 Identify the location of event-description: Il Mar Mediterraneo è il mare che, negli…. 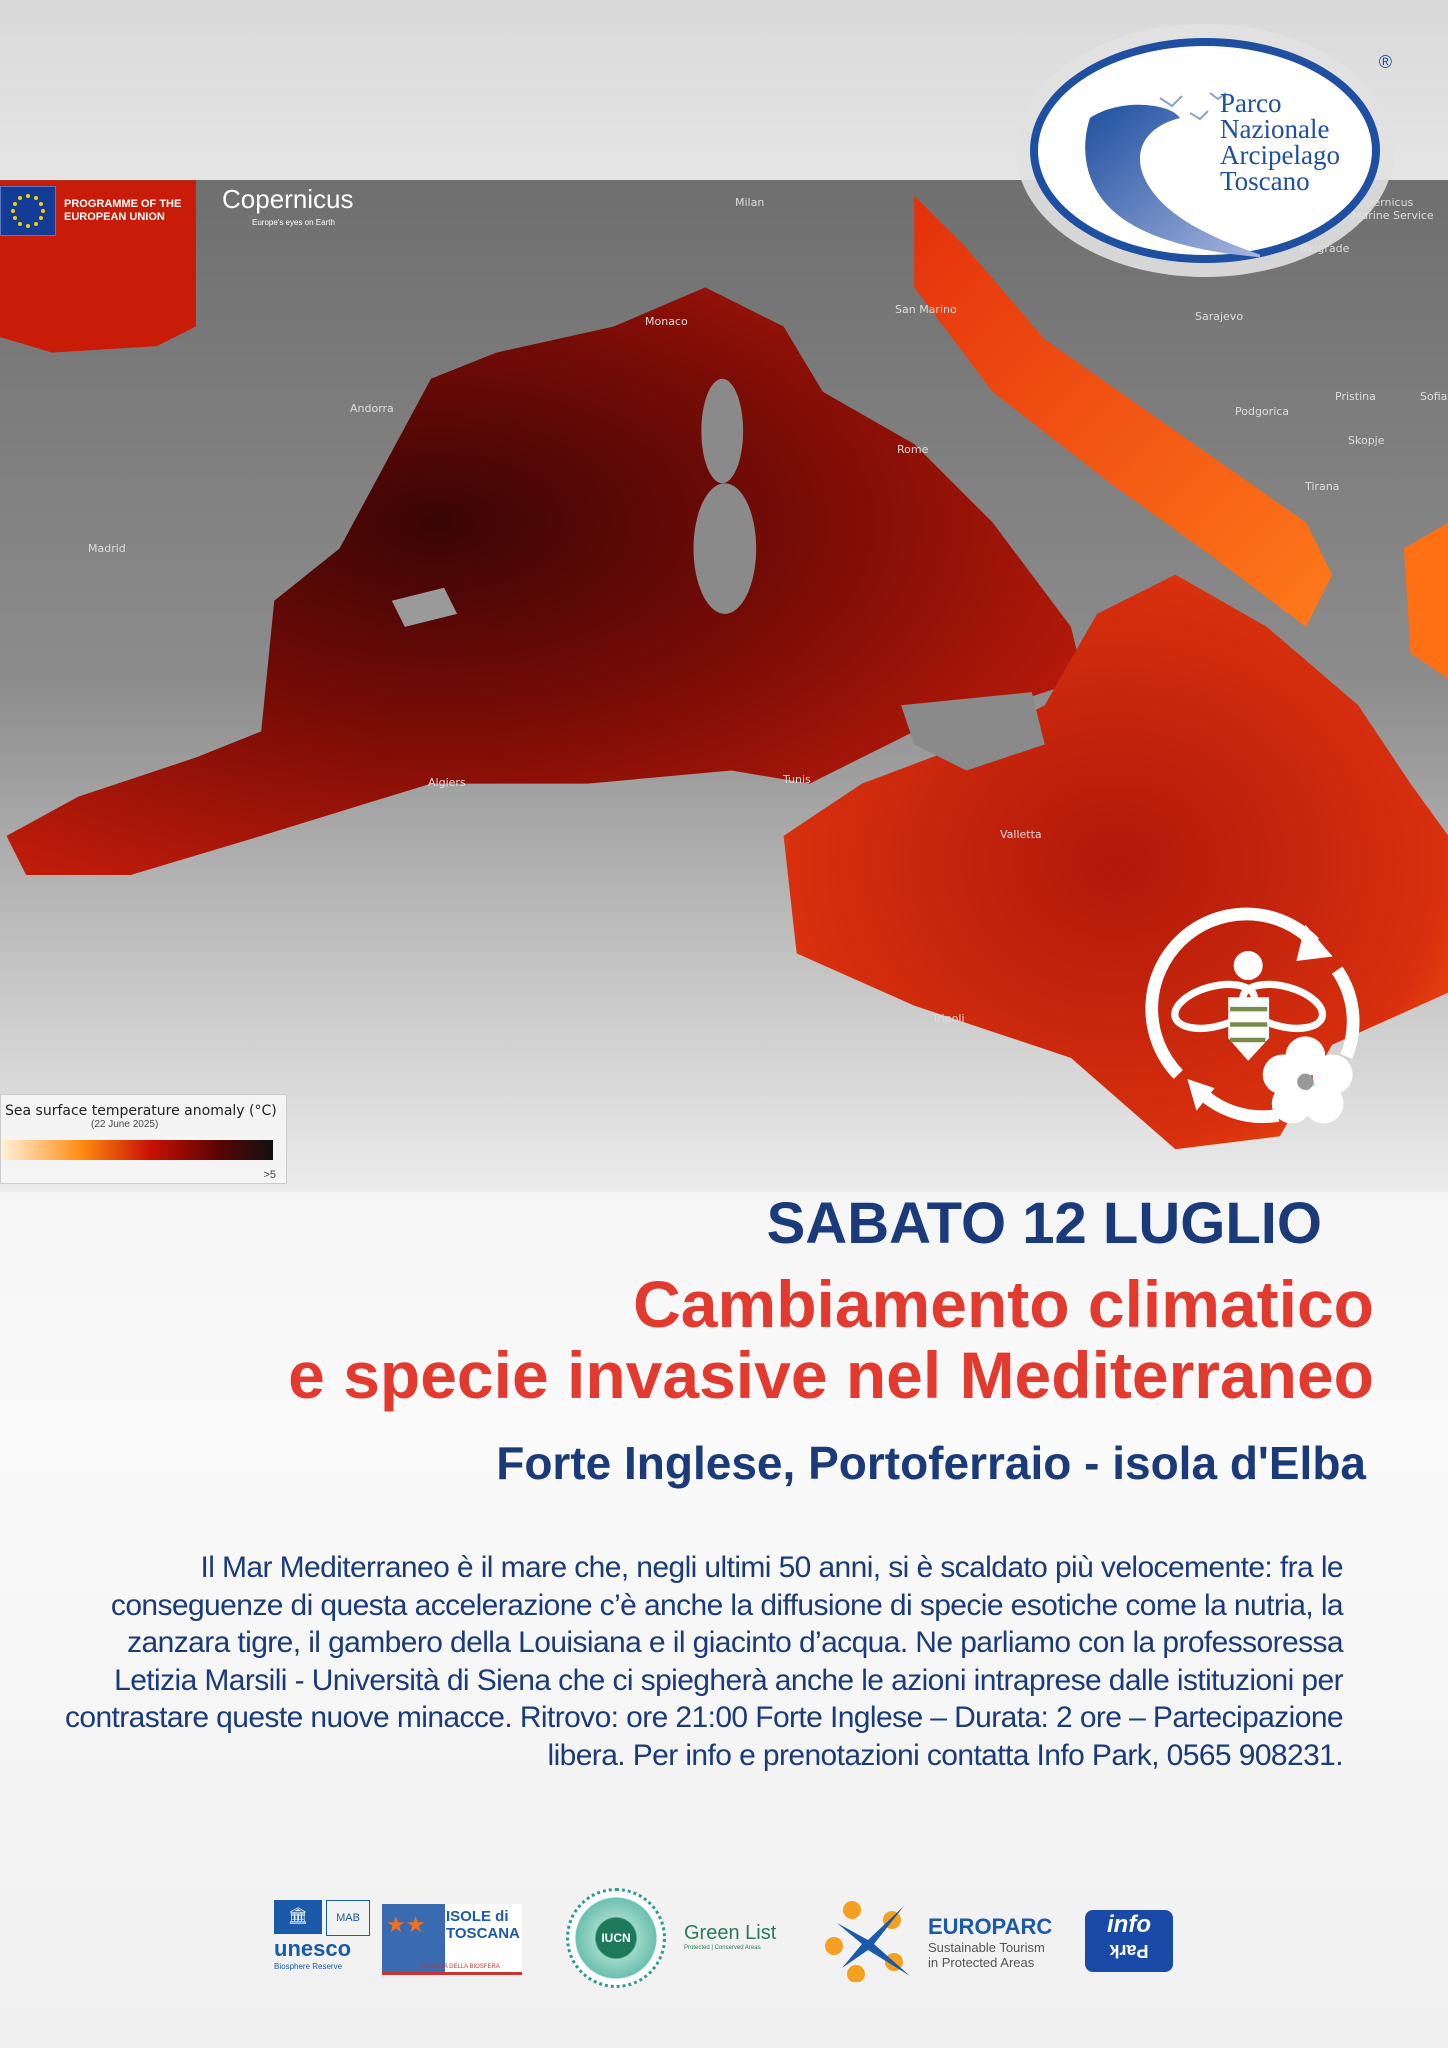
(704, 1661).